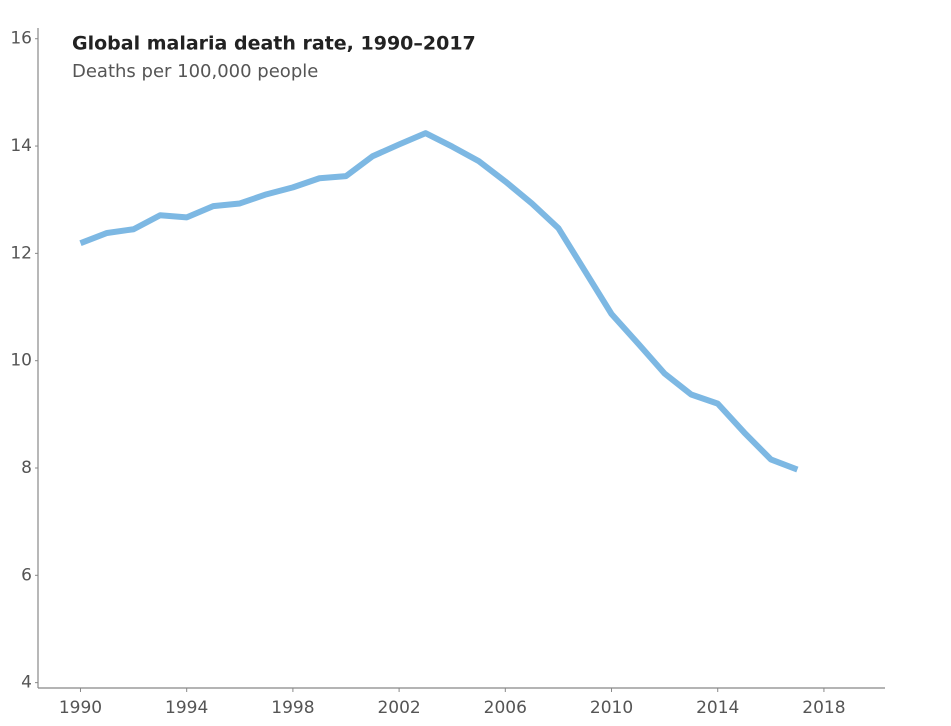 This screenshot has width=951, height=726. Describe the element at coordinates (186, 708) in the screenshot. I see `x-tick-label: 1994` at that location.